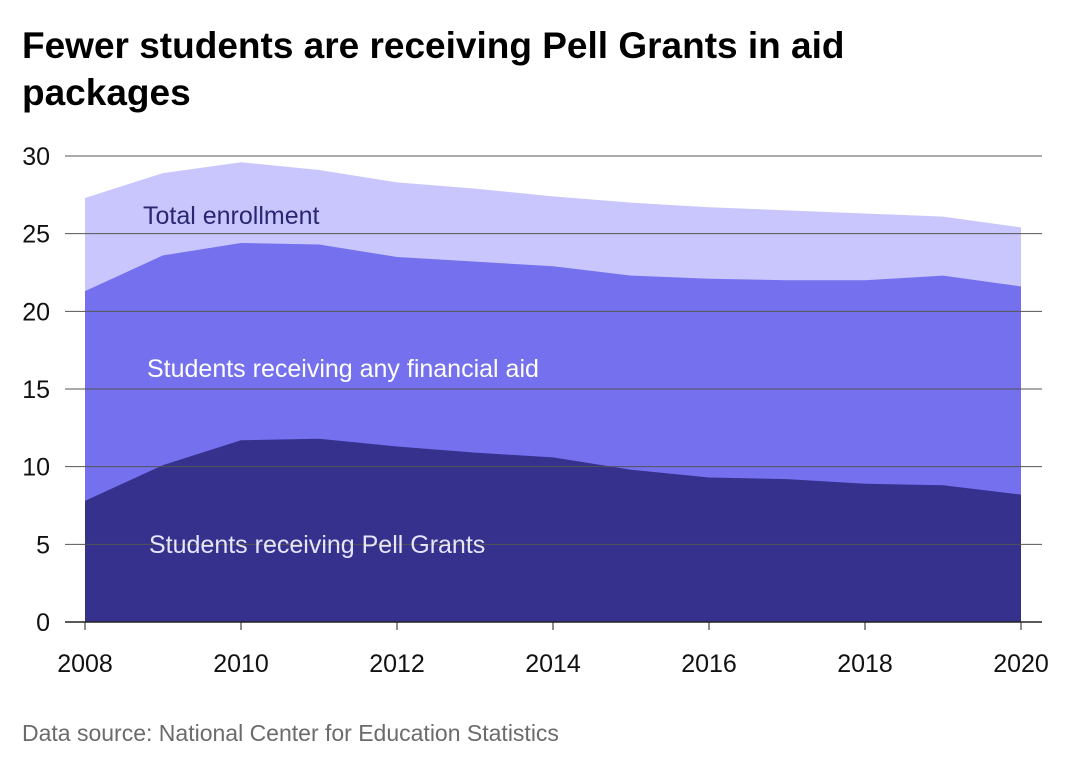  Describe the element at coordinates (36, 312) in the screenshot. I see `y-tick-label: 20` at that location.